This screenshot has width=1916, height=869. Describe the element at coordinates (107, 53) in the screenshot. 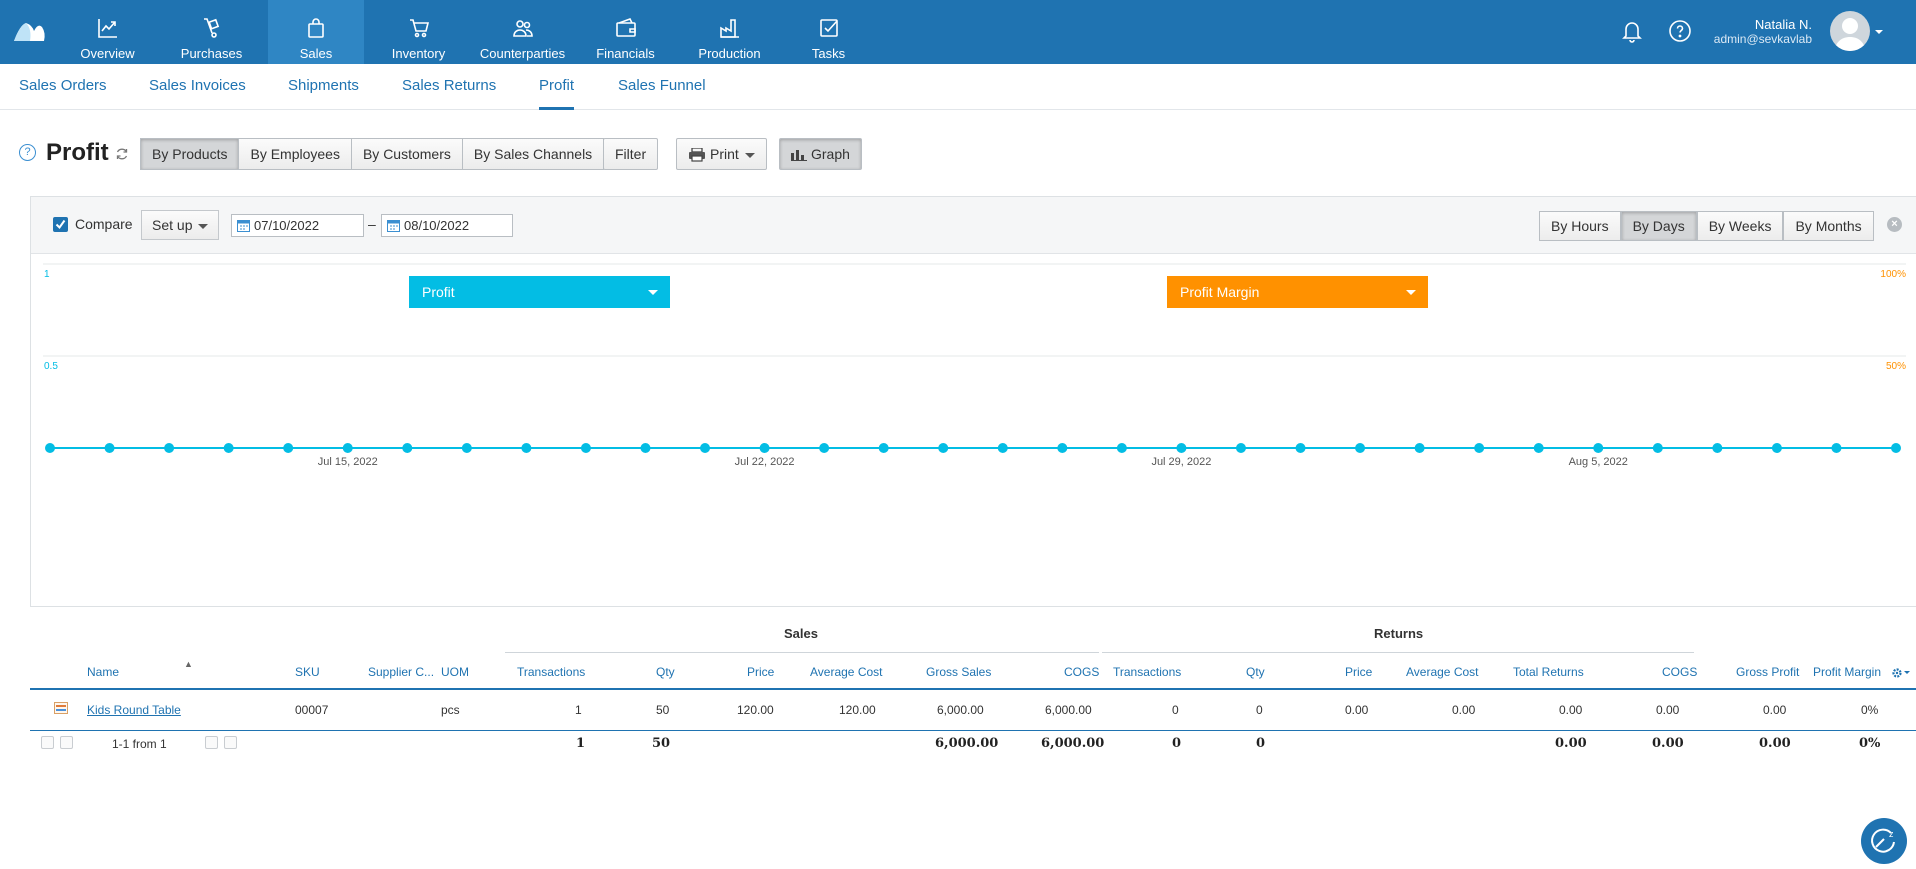

I see `nav-label: Overview` at that location.